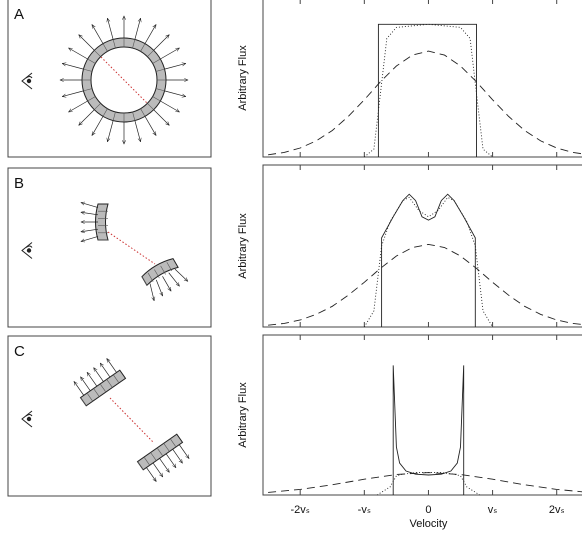 This screenshot has width=582, height=540. I want to click on x-tick-label: vₛ, so click(493, 510).